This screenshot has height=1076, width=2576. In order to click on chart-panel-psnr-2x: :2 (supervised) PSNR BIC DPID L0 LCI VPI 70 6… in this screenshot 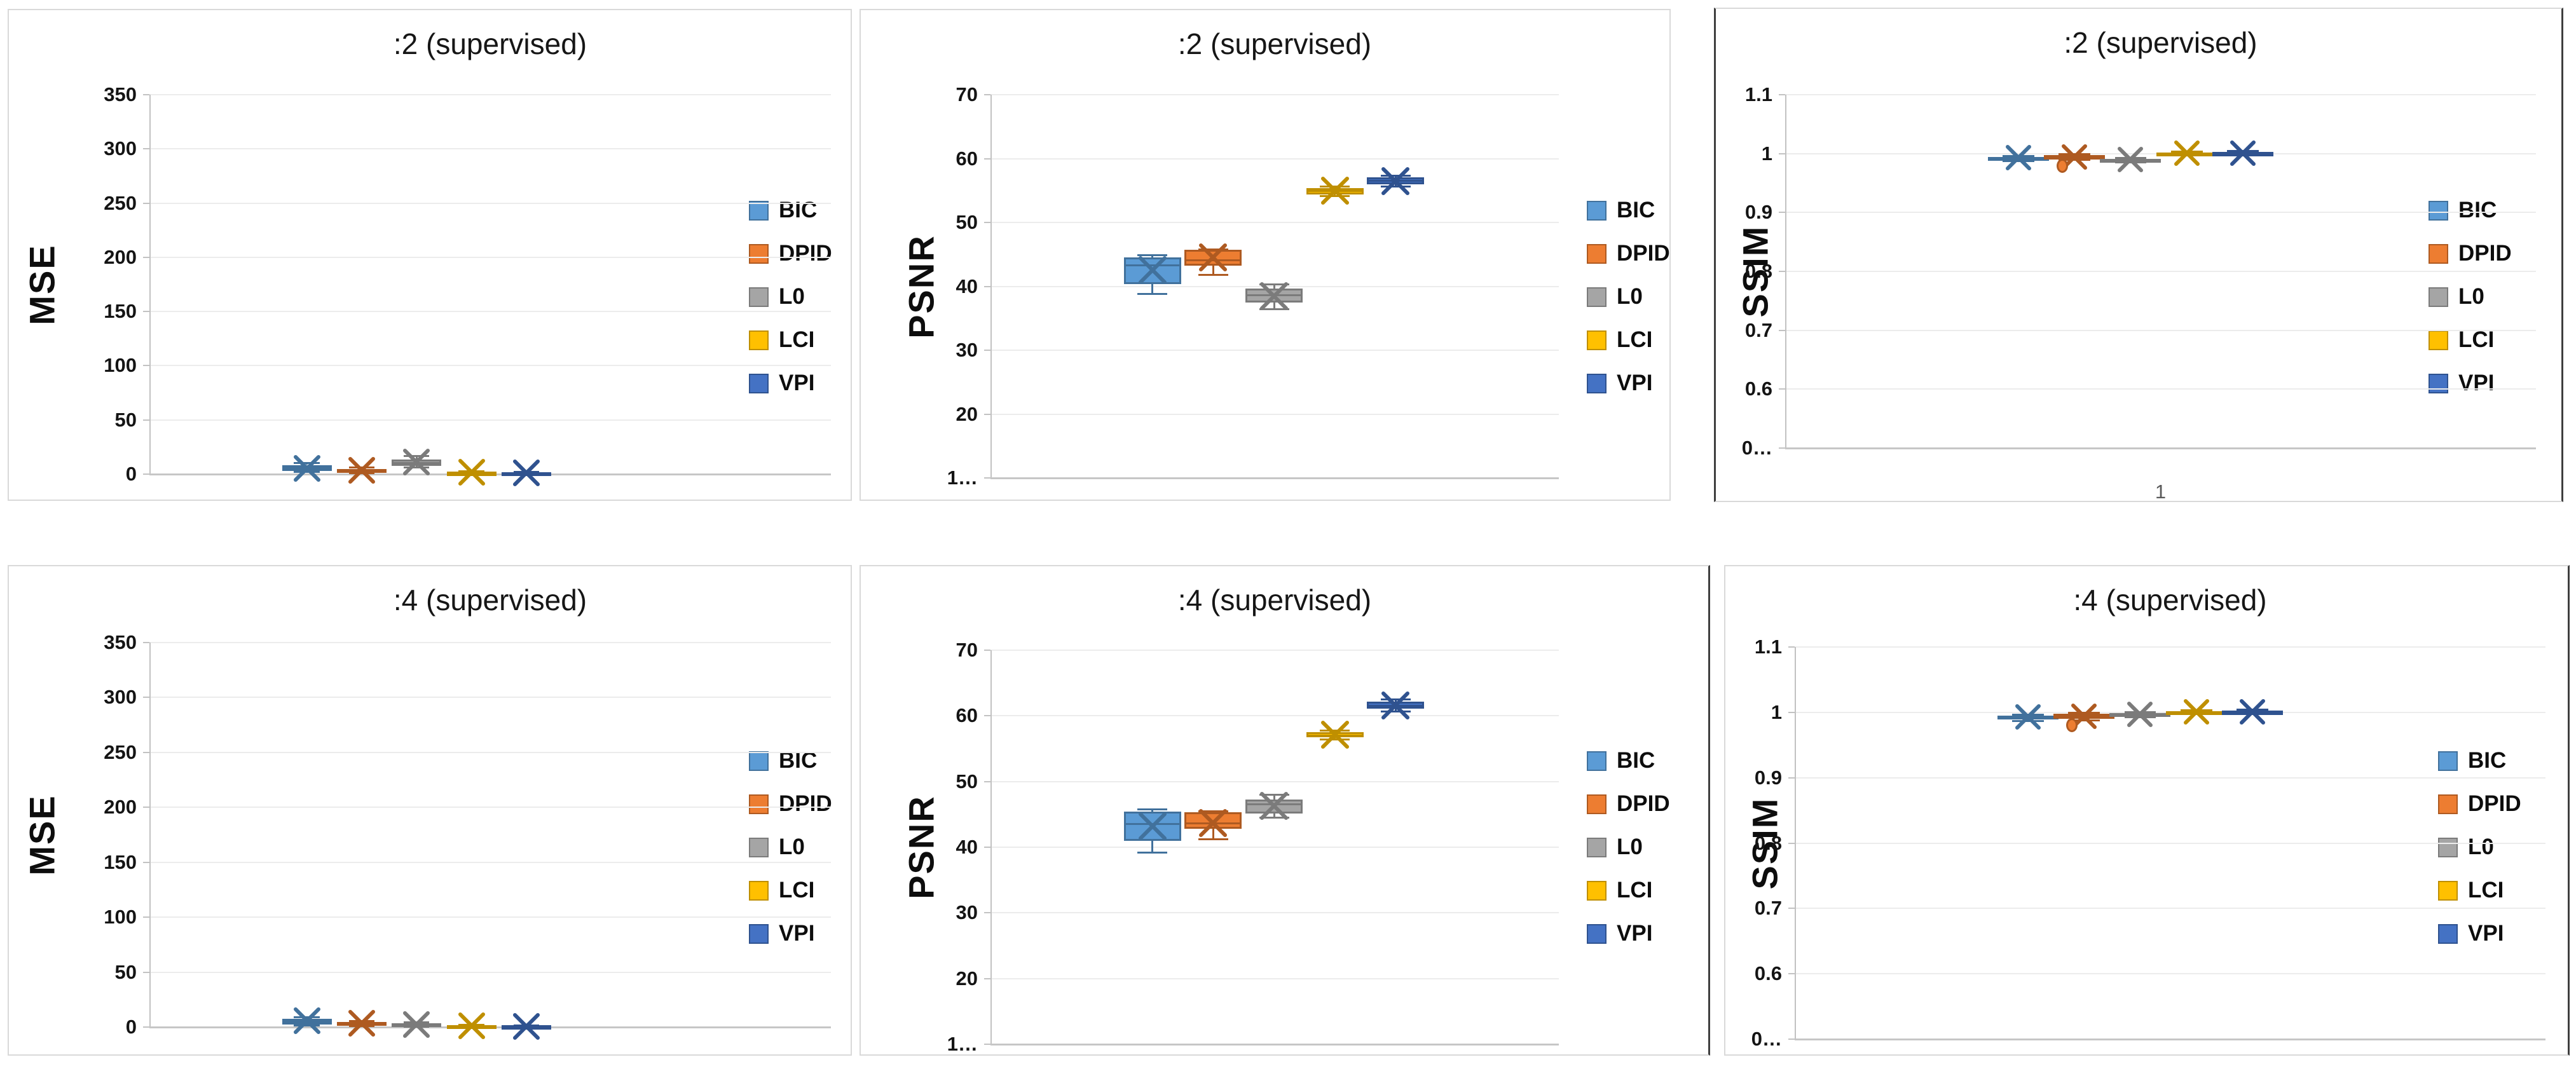, I will do `click(1265, 255)`.